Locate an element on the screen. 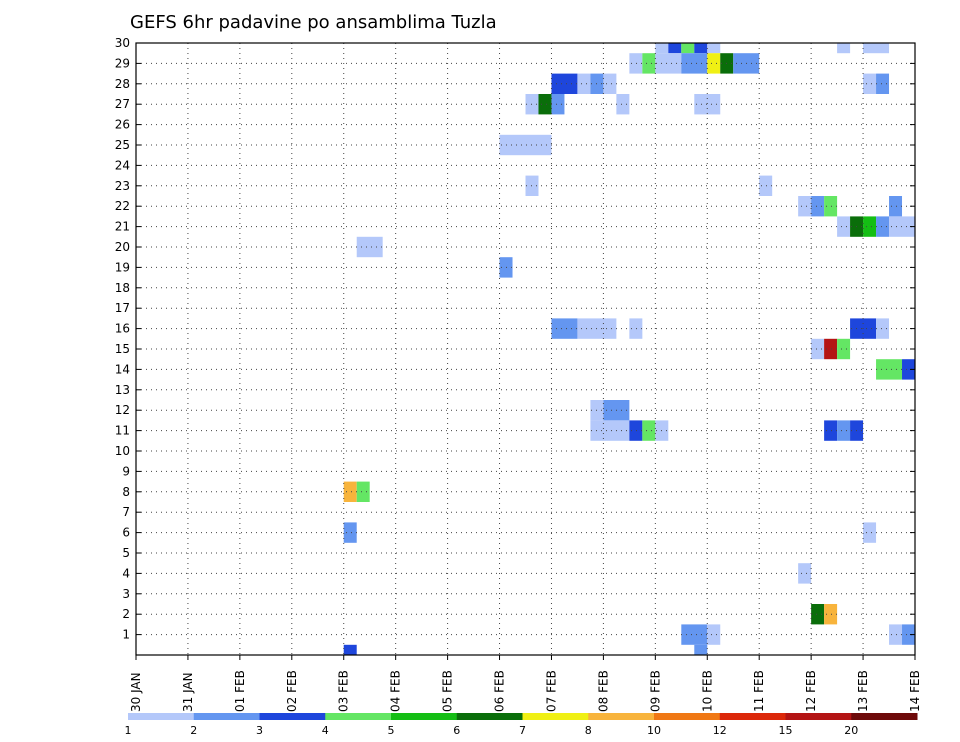  colorbar-label-3: 4 is located at coordinates (325, 730).